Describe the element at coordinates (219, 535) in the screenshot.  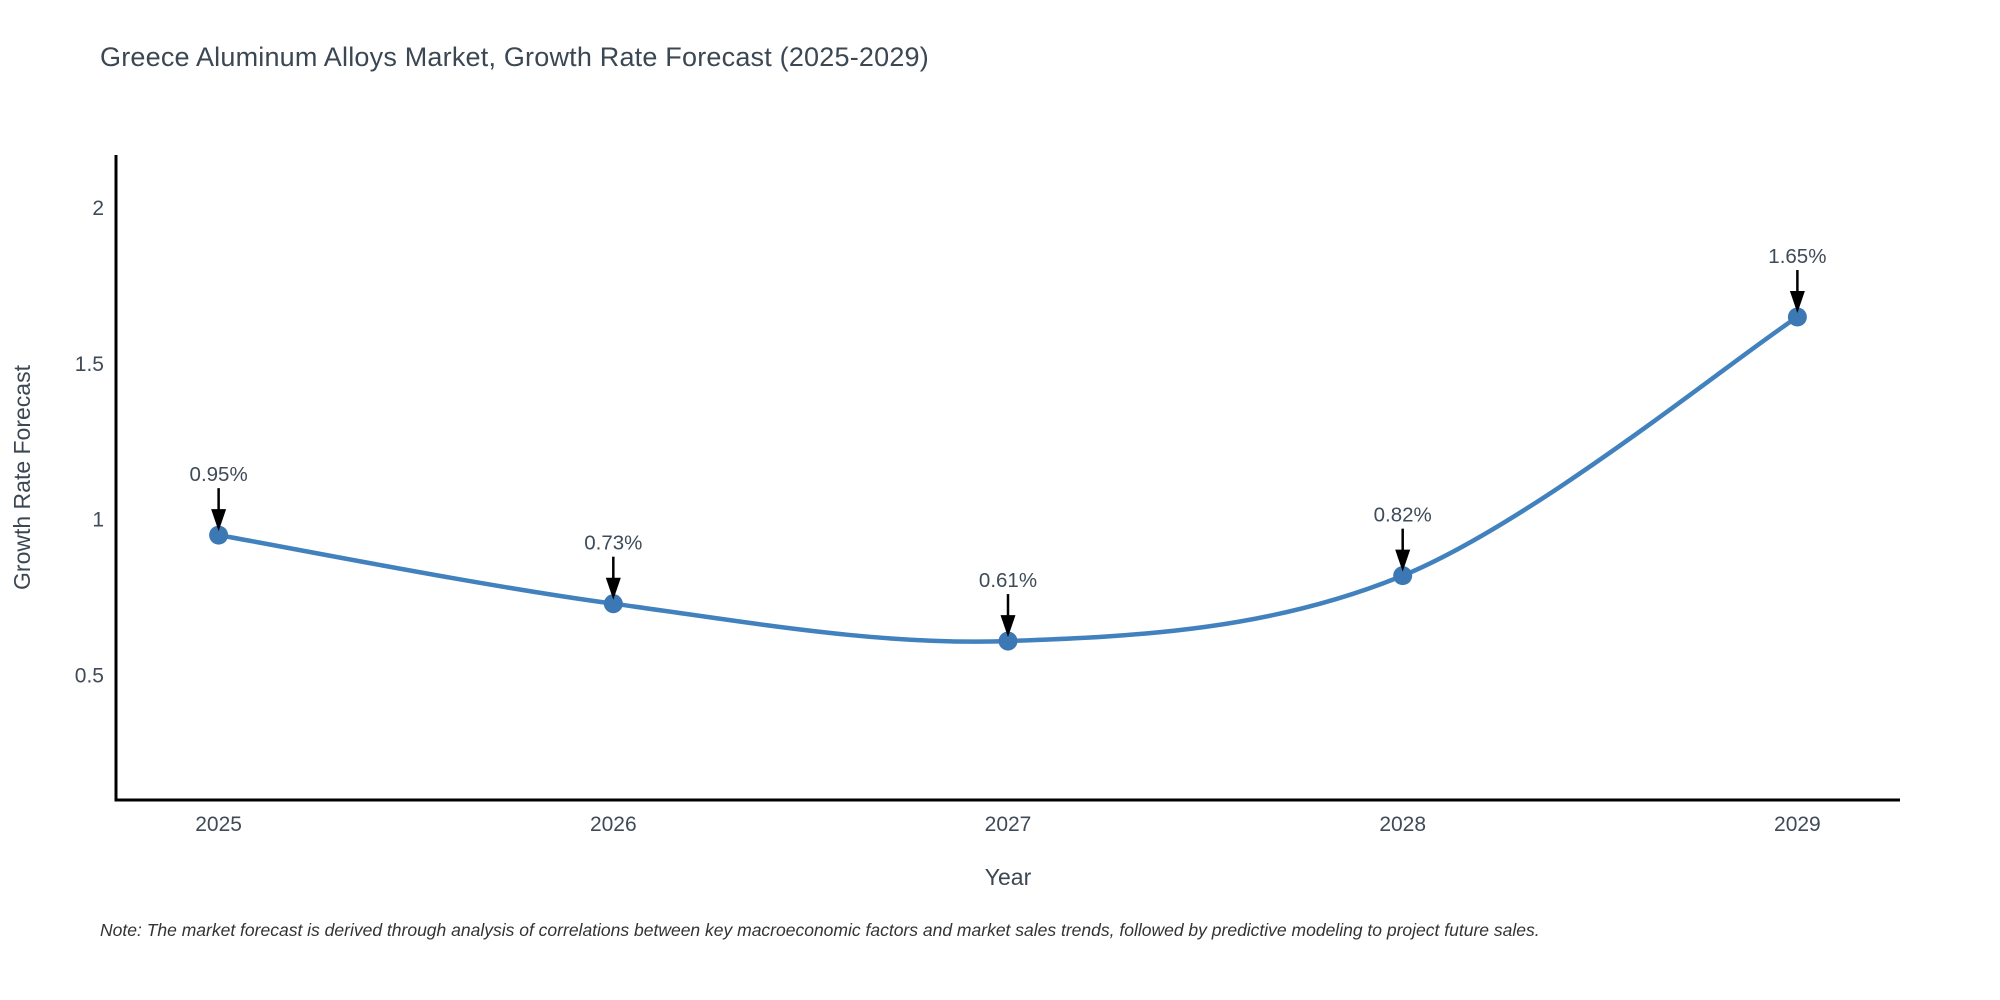
I see `data-point-2025` at that location.